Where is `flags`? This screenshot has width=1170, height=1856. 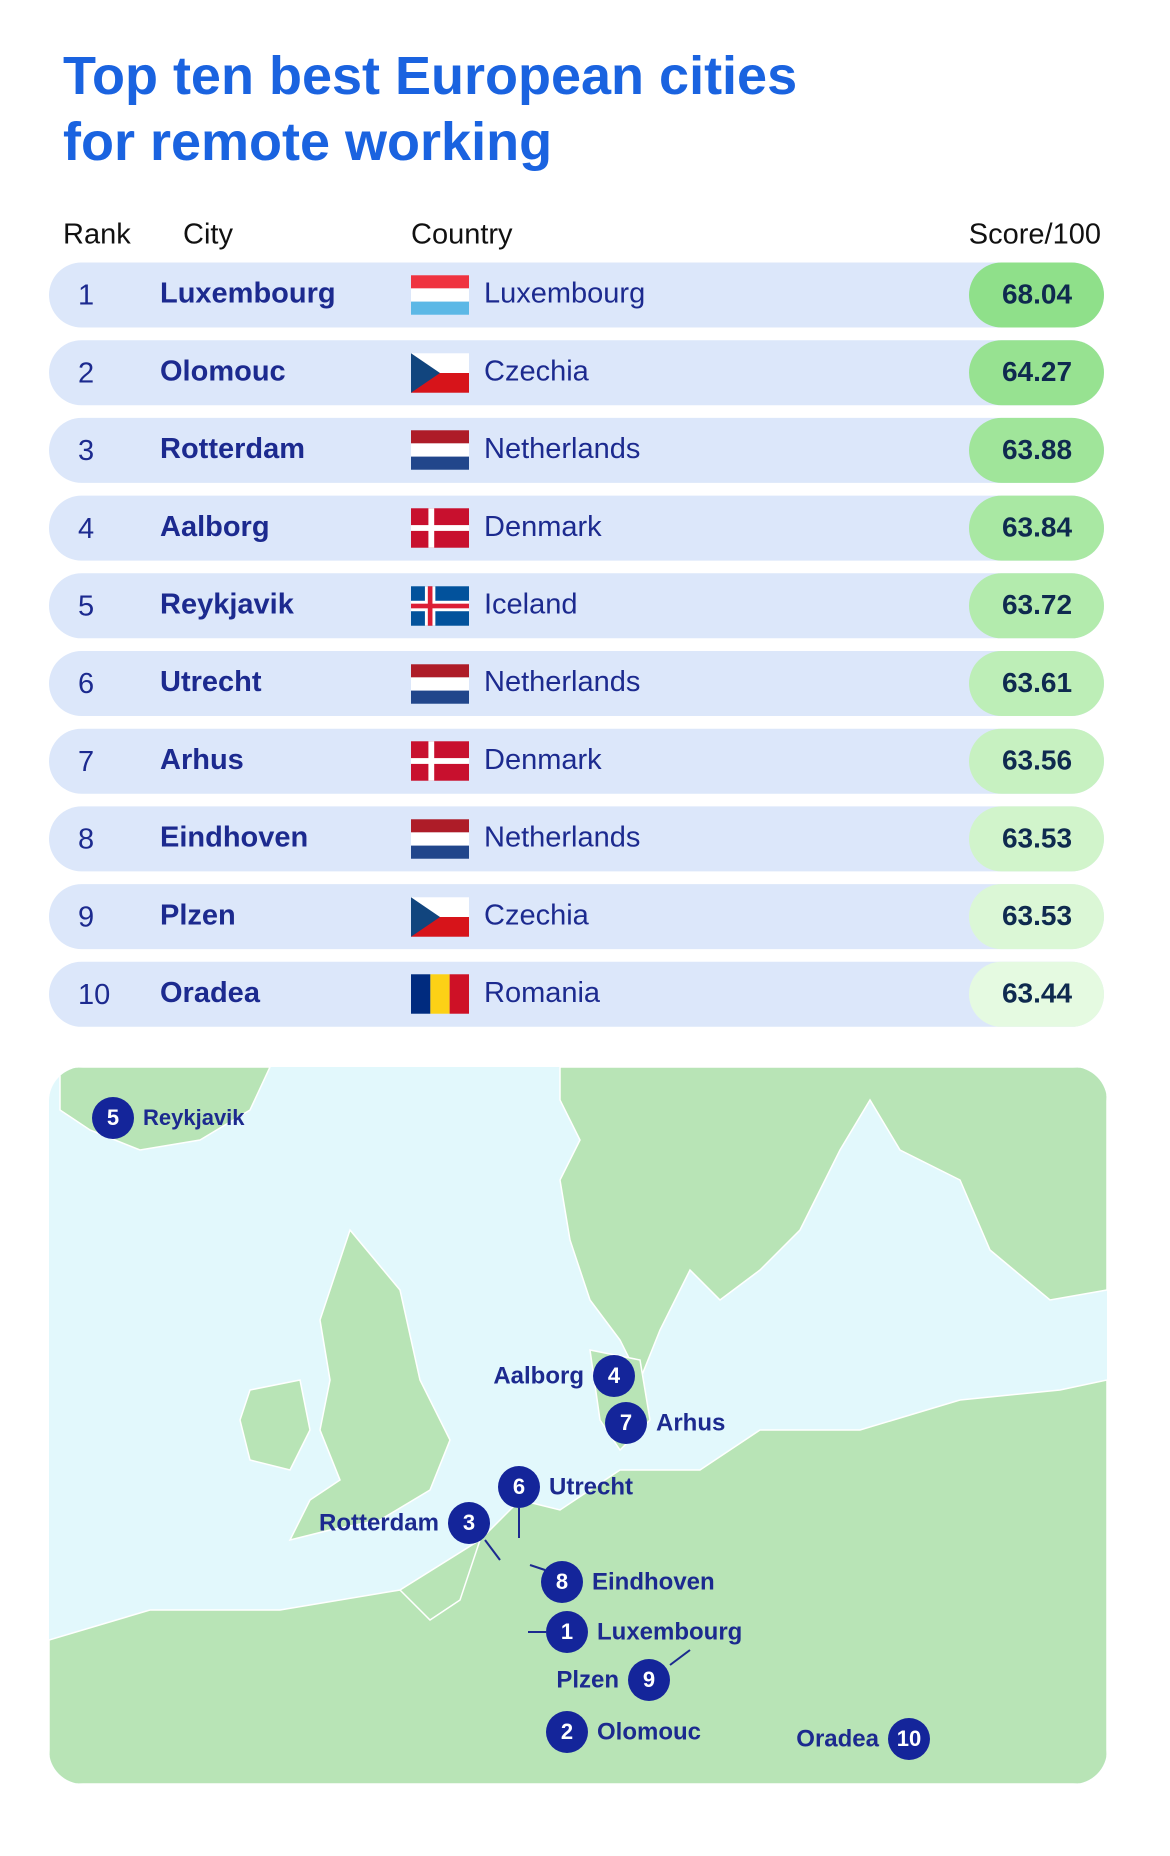
flags is located at coordinates (440, 644).